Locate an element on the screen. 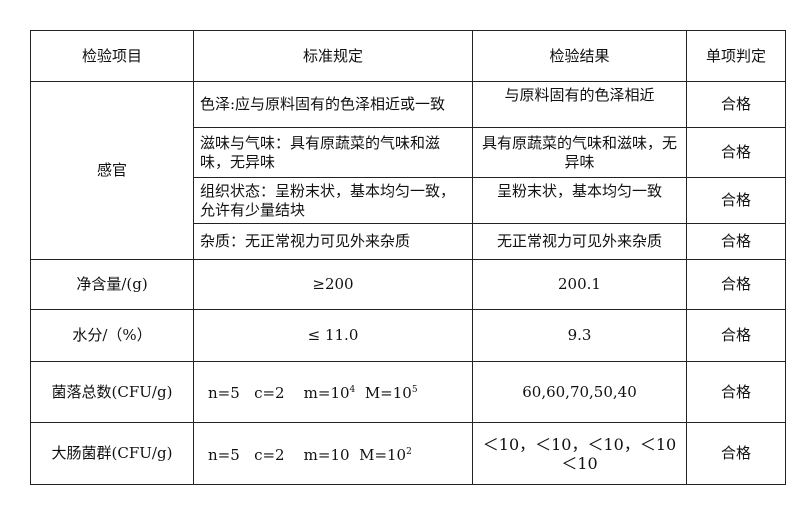 Image resolution: width=800 pixels, height=515 pixels. standard-cell: 组织状态：呈粉末状，基本均匀一致，允许有少量结块 is located at coordinates (333, 200).